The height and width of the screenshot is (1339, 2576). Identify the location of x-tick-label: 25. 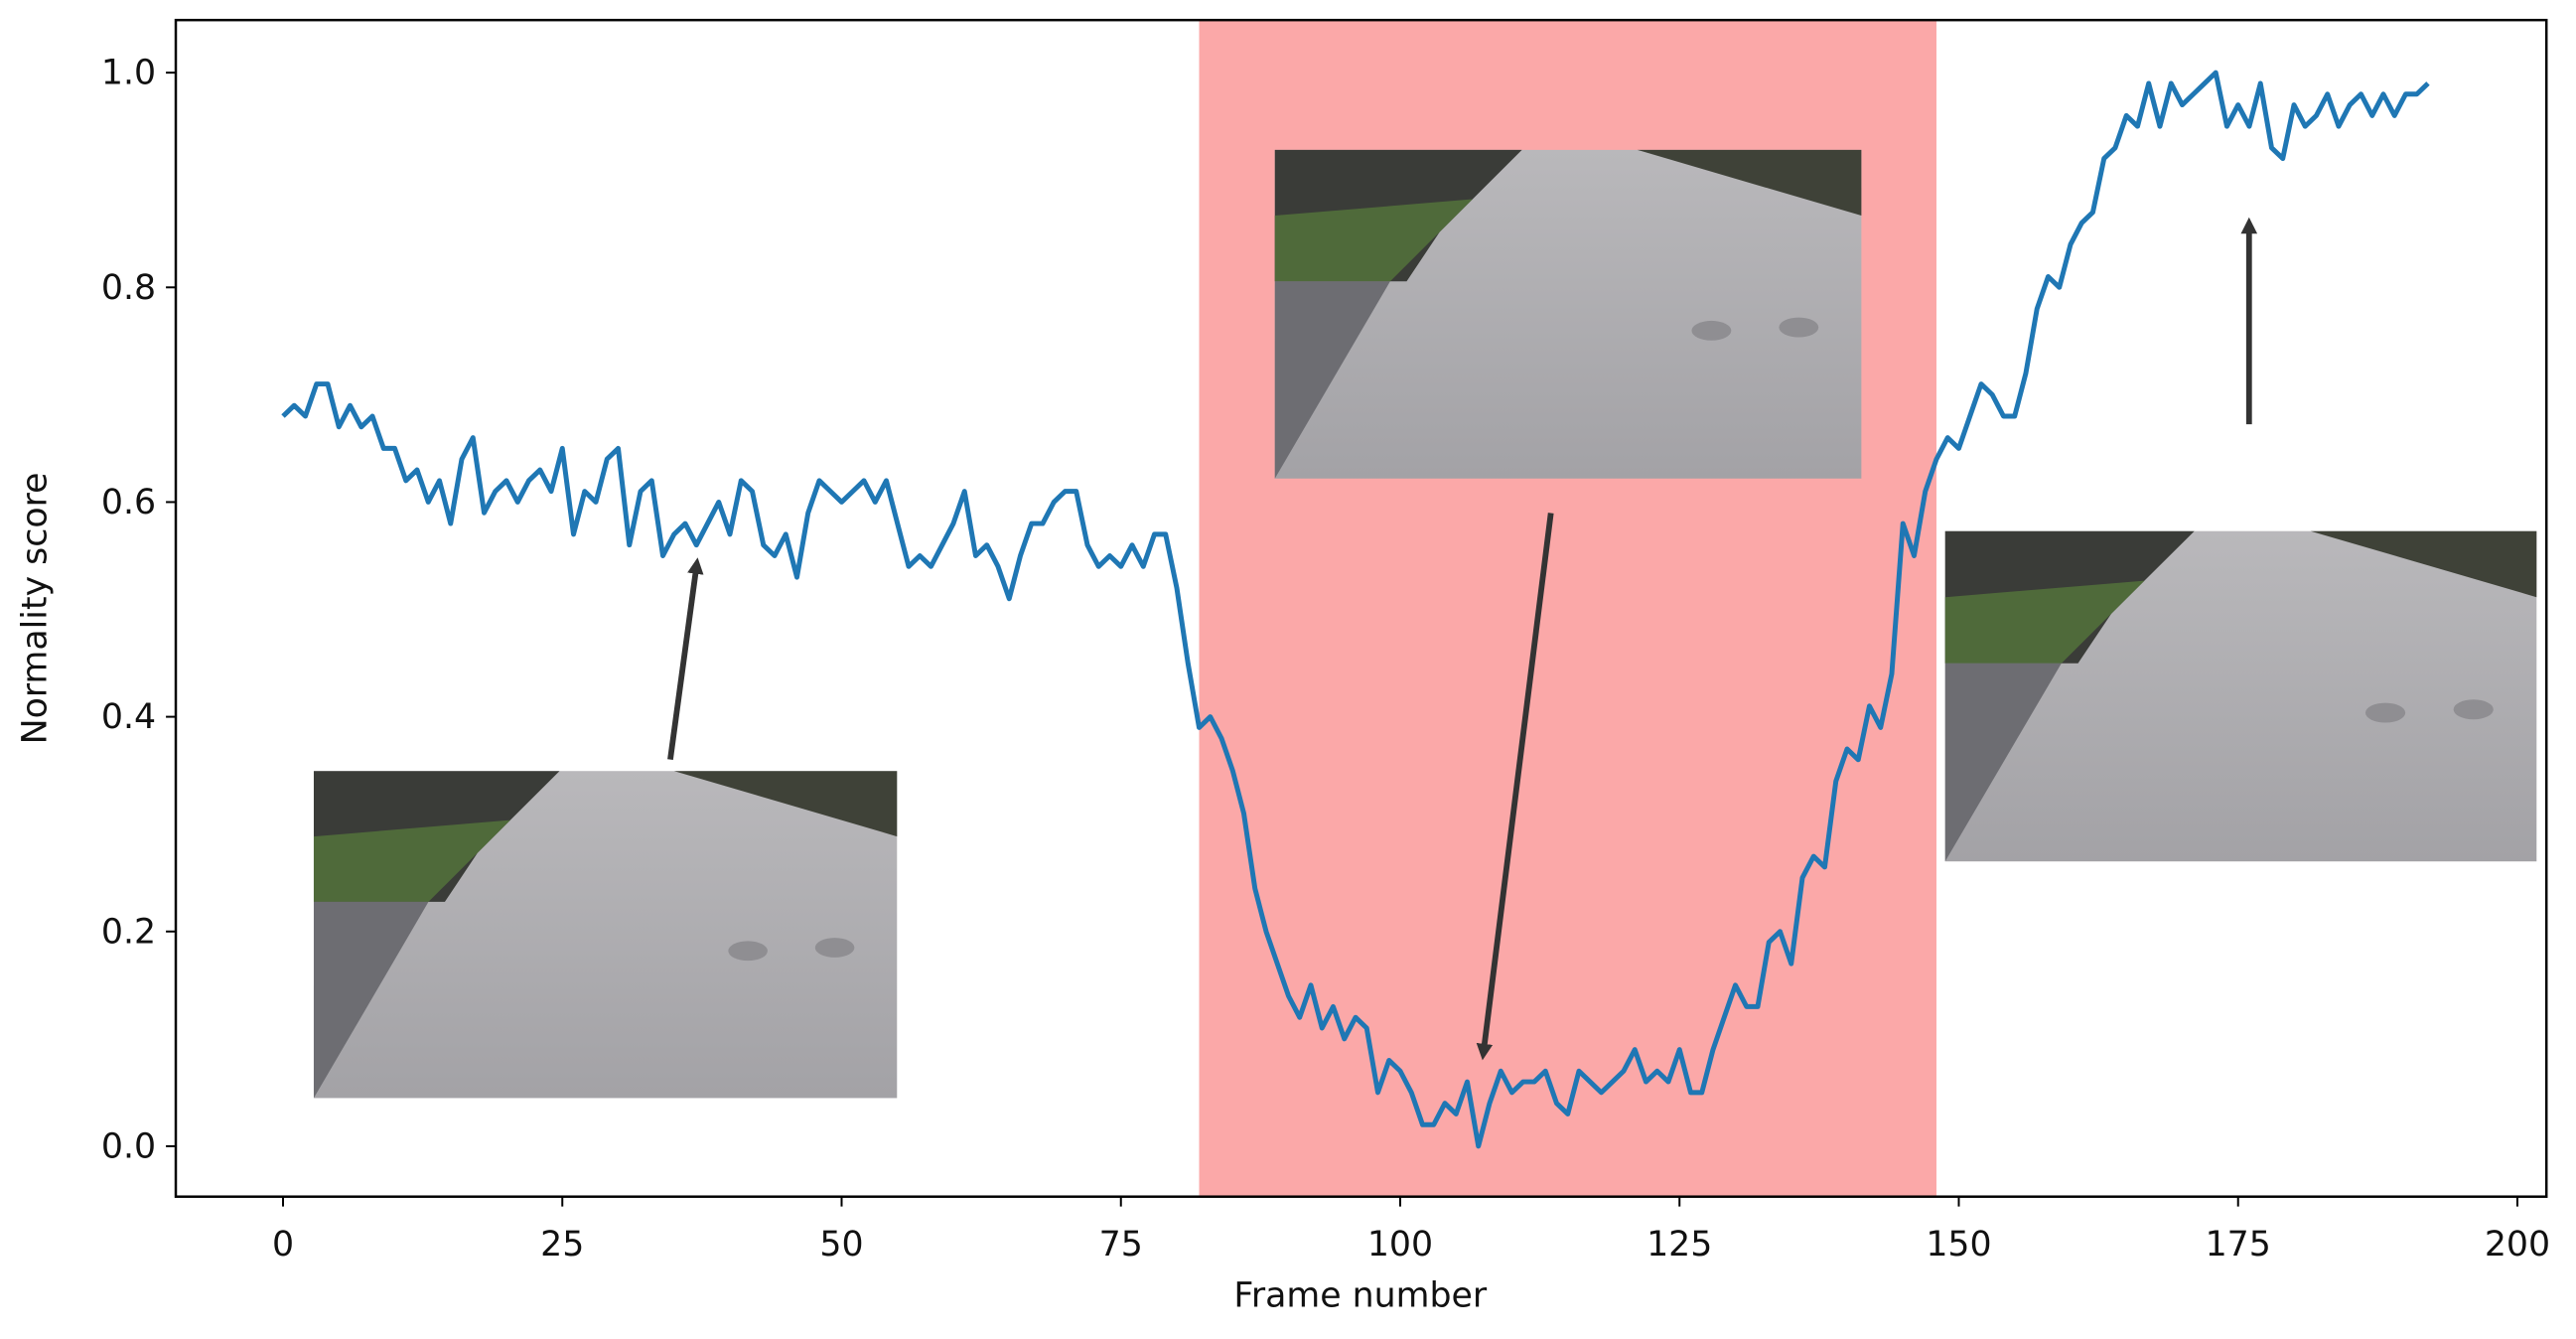
(562, 1245).